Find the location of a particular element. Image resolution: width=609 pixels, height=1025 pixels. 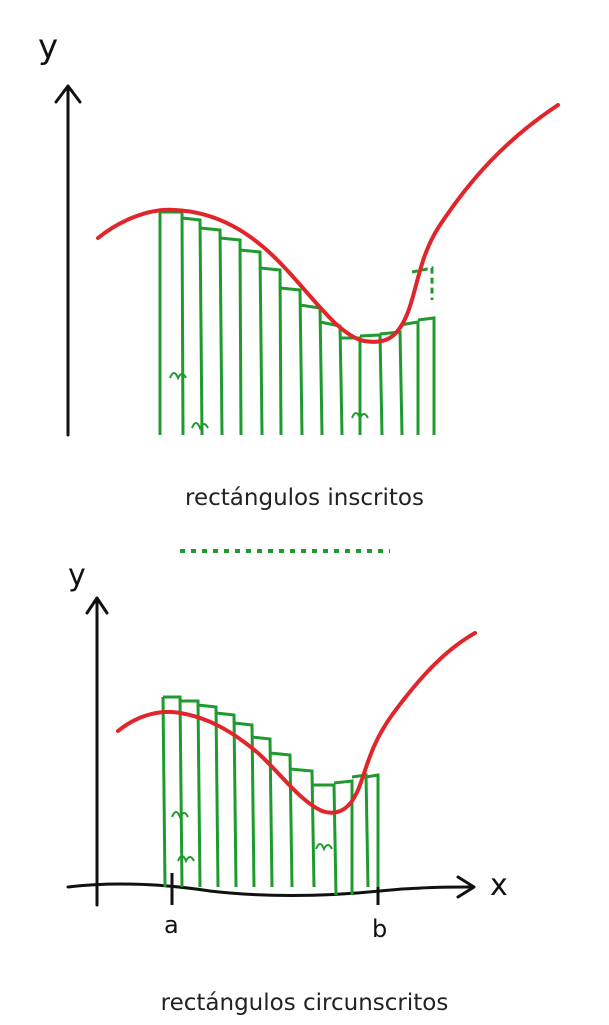

x-axis is located at coordinates (269, 889).